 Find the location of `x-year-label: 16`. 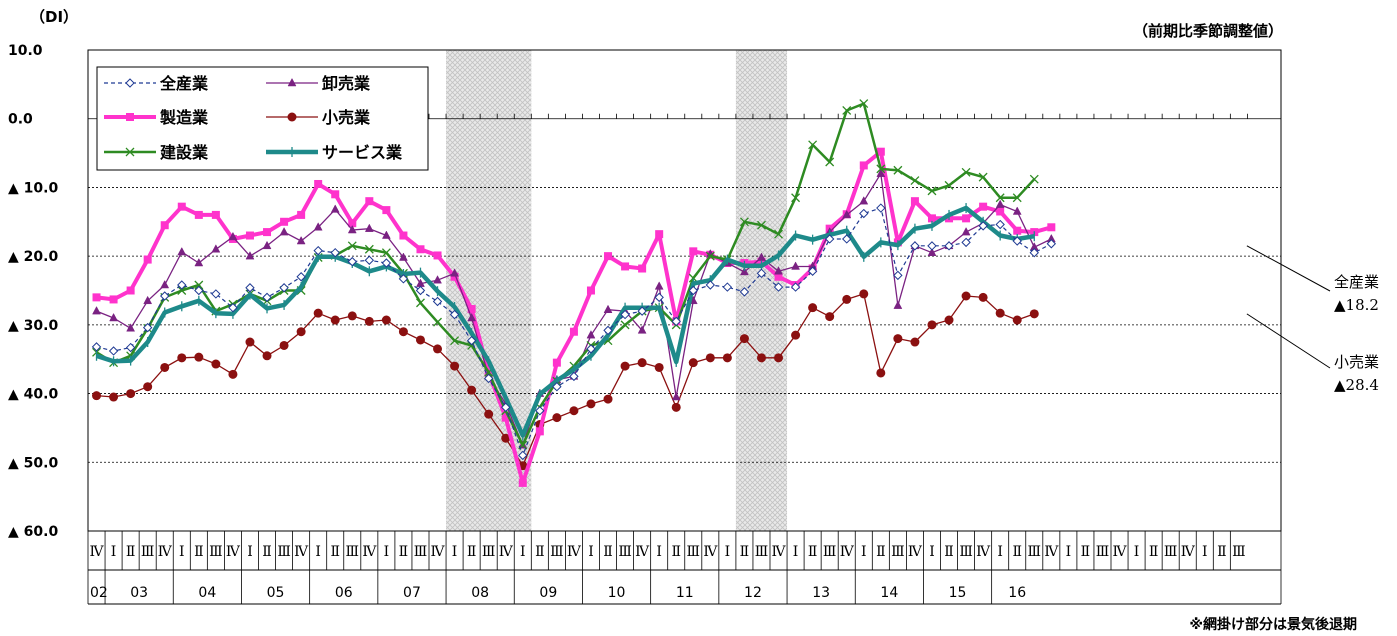

x-year-label: 16 is located at coordinates (1017, 593).